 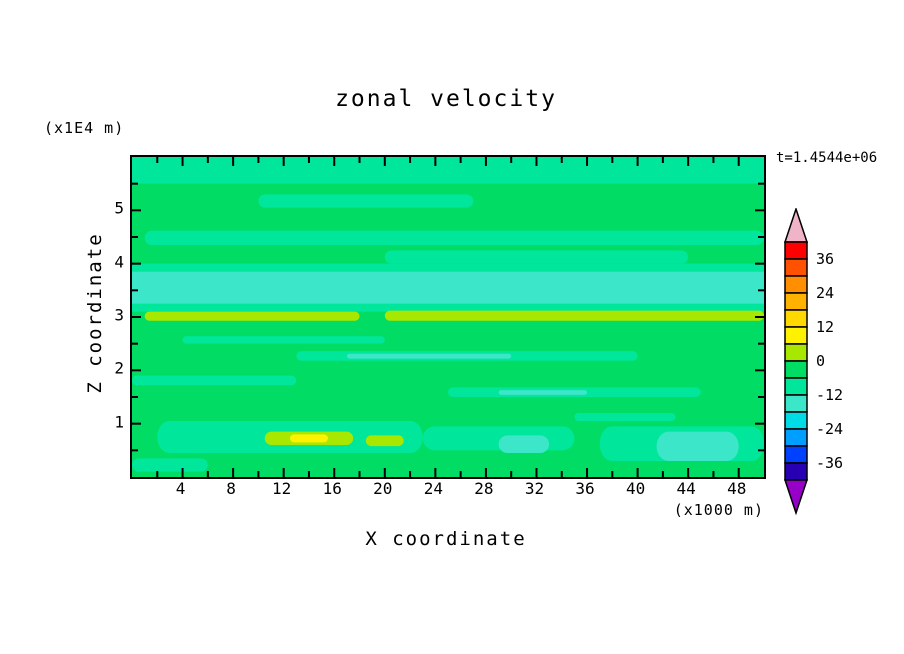 I want to click on colorbar-tick-label: -24, so click(x=829, y=429).